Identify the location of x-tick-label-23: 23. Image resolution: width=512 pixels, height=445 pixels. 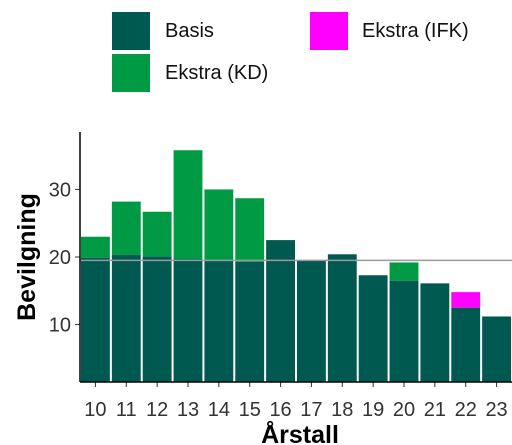
(496, 410).